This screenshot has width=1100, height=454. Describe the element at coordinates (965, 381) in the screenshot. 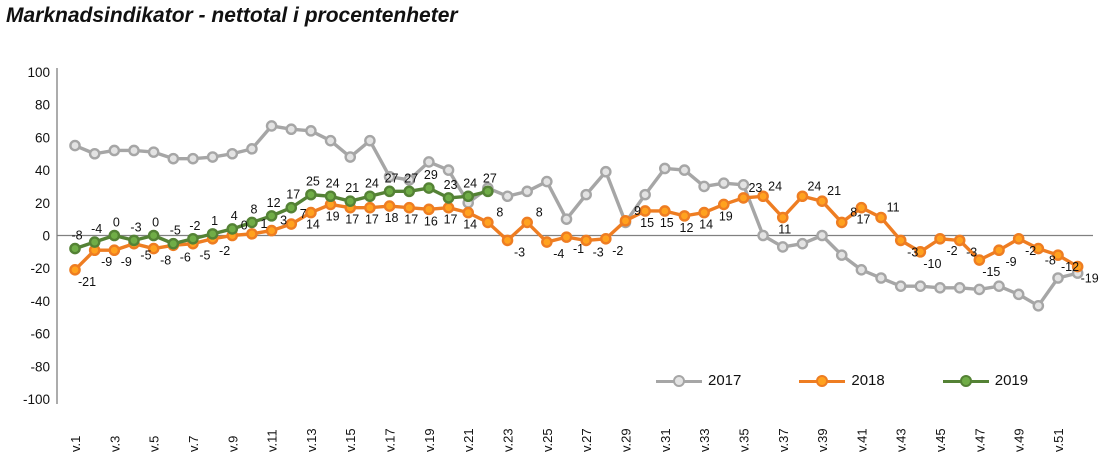

I see `legend-swatch-2019` at that location.